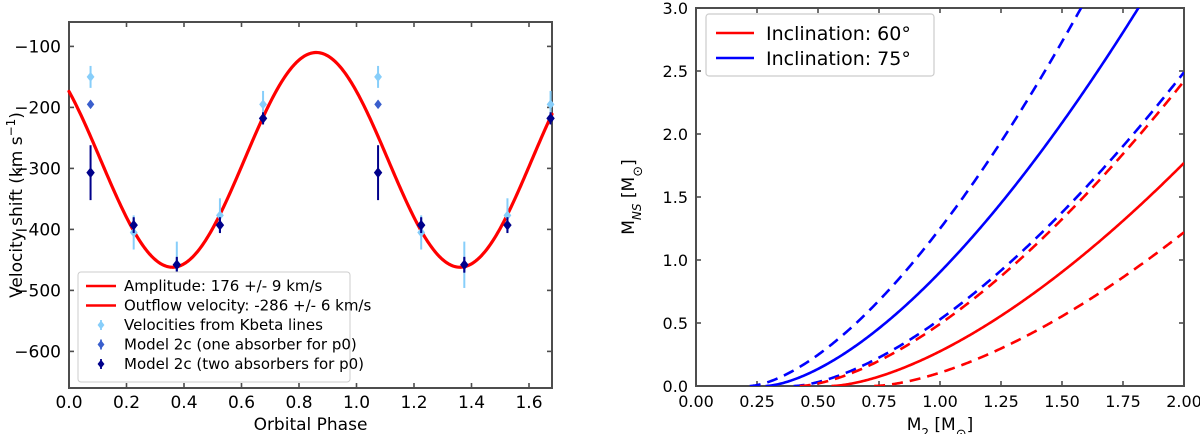 The height and width of the screenshot is (434, 1200). What do you see at coordinates (1001, 401) in the screenshot?
I see `x-tick-label: 1.25` at bounding box center [1001, 401].